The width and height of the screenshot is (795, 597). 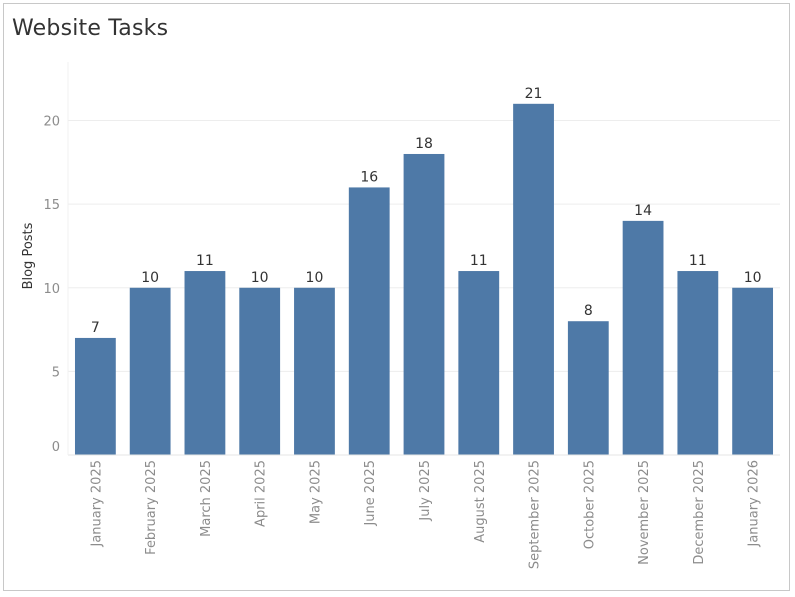 What do you see at coordinates (424, 144) in the screenshot?
I see `data-label: 18` at bounding box center [424, 144].